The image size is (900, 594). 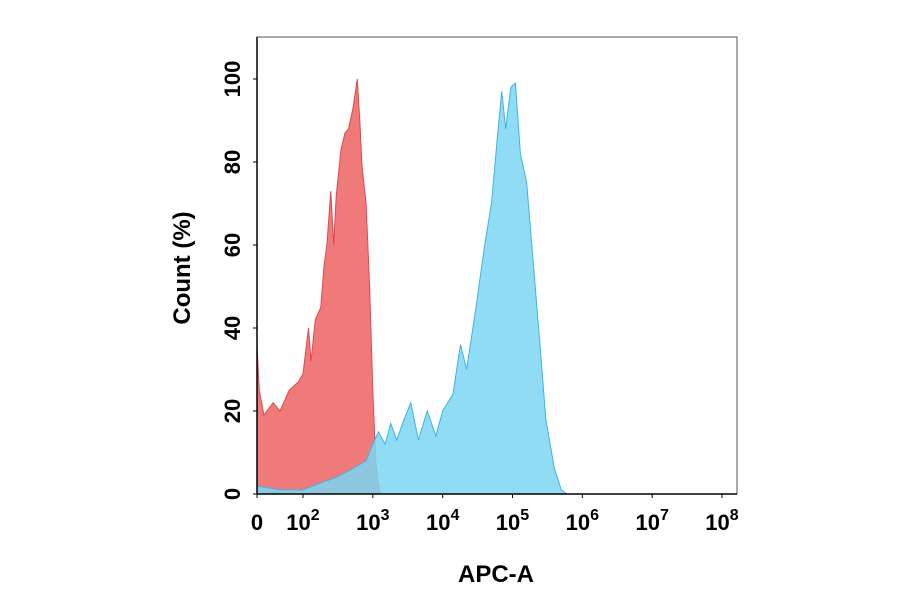 What do you see at coordinates (495, 521) in the screenshot?
I see `x-tick-labels: 0 10² 10³ 10⁴ 10⁵ 10⁶ 10⁷ 10⁸` at bounding box center [495, 521].